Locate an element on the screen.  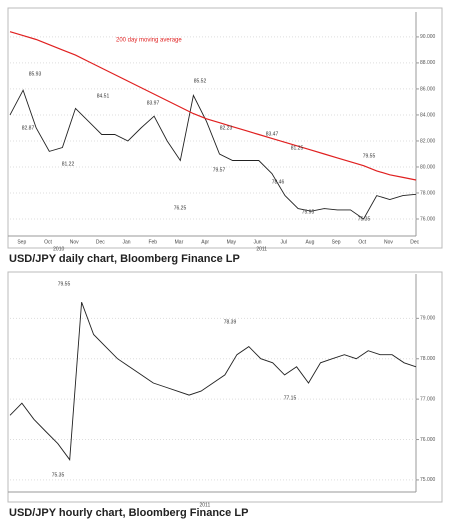
annotation: 76.25 is located at coordinates (180, 208).